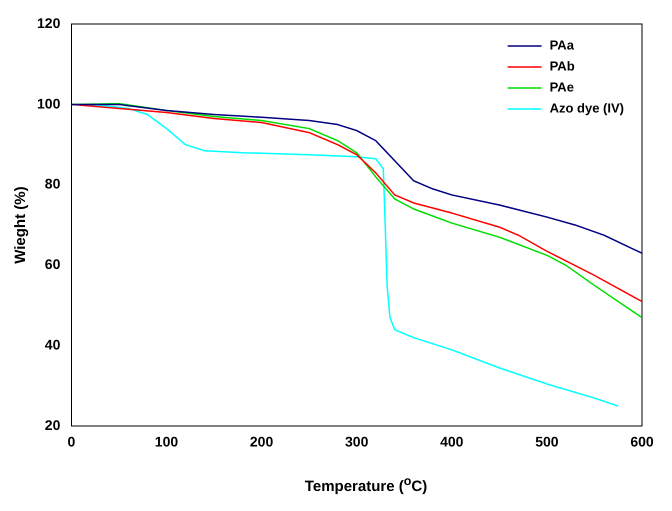 This screenshot has width=672, height=511. Describe the element at coordinates (562, 87) in the screenshot. I see `legend-label: PAe` at that location.